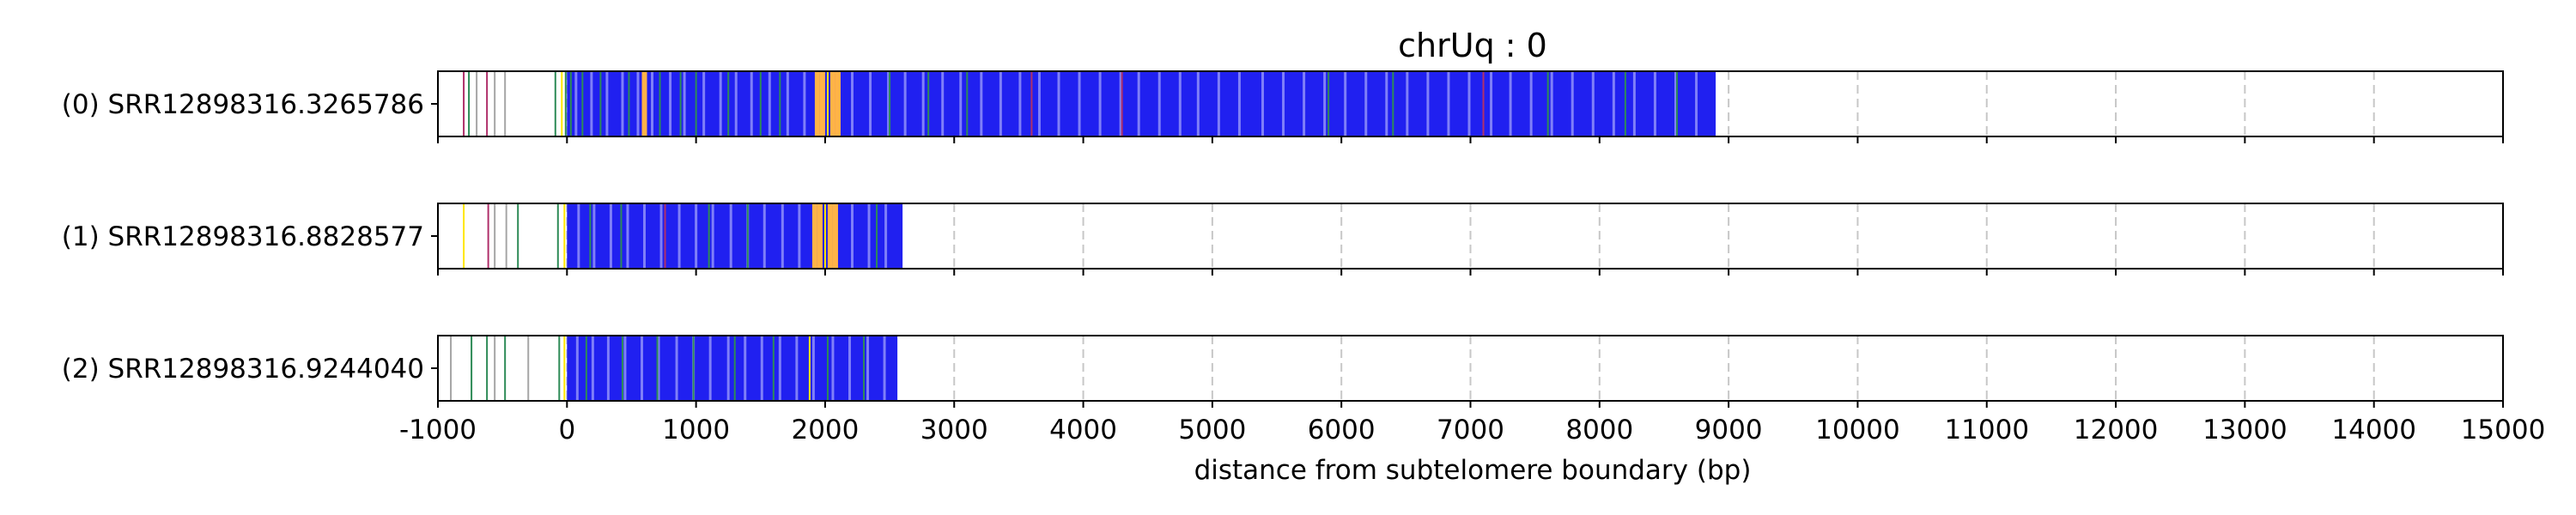 The height and width of the screenshot is (515, 2576). Describe the element at coordinates (438, 430) in the screenshot. I see `x-tick-label: -1000` at that location.